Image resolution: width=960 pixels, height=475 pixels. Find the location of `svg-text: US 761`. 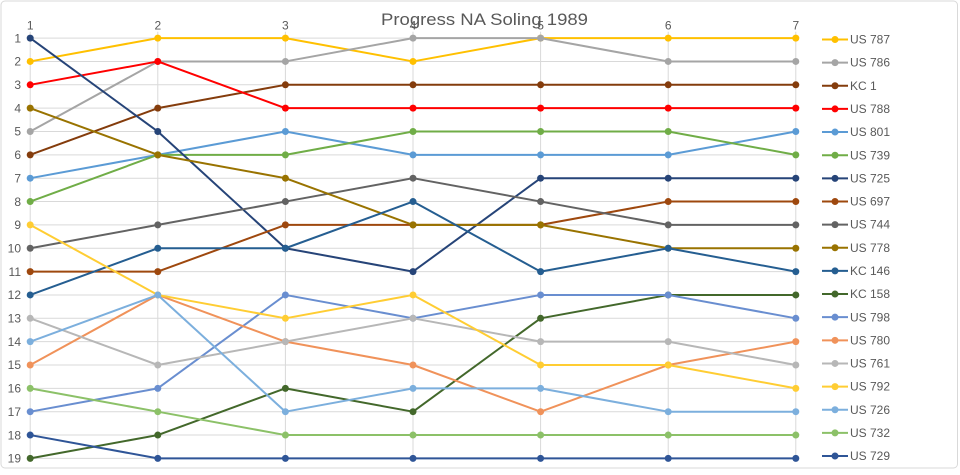

svg-text: US 761 is located at coordinates (870, 364).